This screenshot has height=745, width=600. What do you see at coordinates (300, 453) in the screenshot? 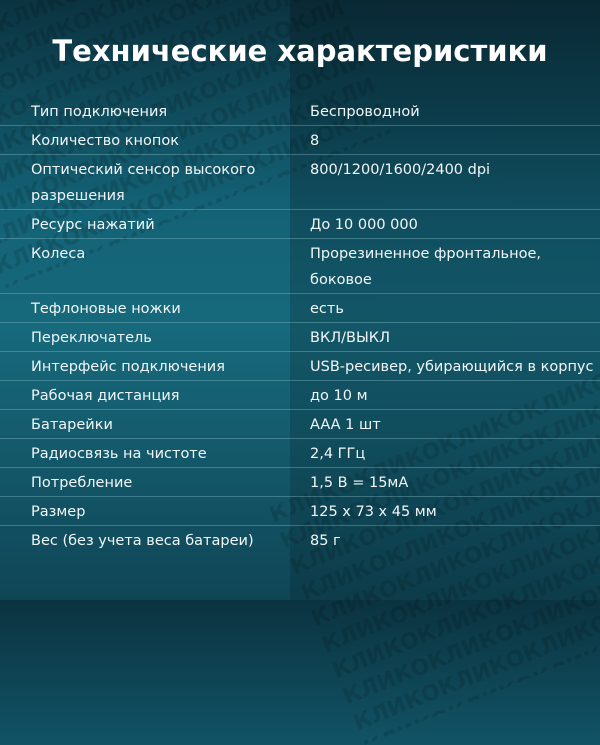
I see `spec-row: Радиосвязь на чистоте 2,4 ГГц` at bounding box center [300, 453].